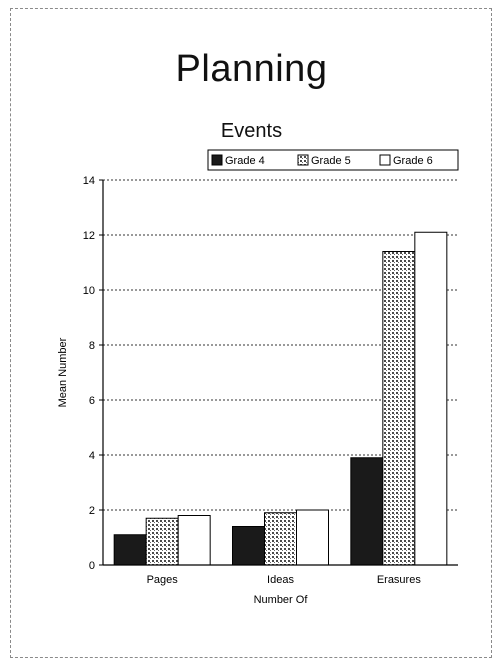  I want to click on y-tick-label: 0, so click(92, 566).